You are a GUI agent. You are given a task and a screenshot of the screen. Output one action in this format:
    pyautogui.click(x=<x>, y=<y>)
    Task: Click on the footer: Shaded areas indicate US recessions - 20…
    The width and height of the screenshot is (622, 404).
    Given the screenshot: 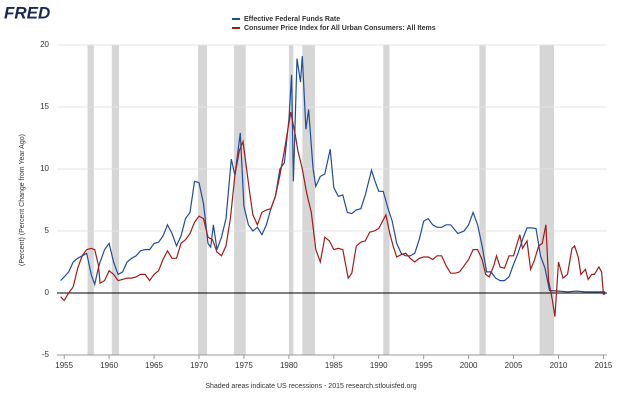 What is the action you would take?
    pyautogui.click(x=310, y=386)
    